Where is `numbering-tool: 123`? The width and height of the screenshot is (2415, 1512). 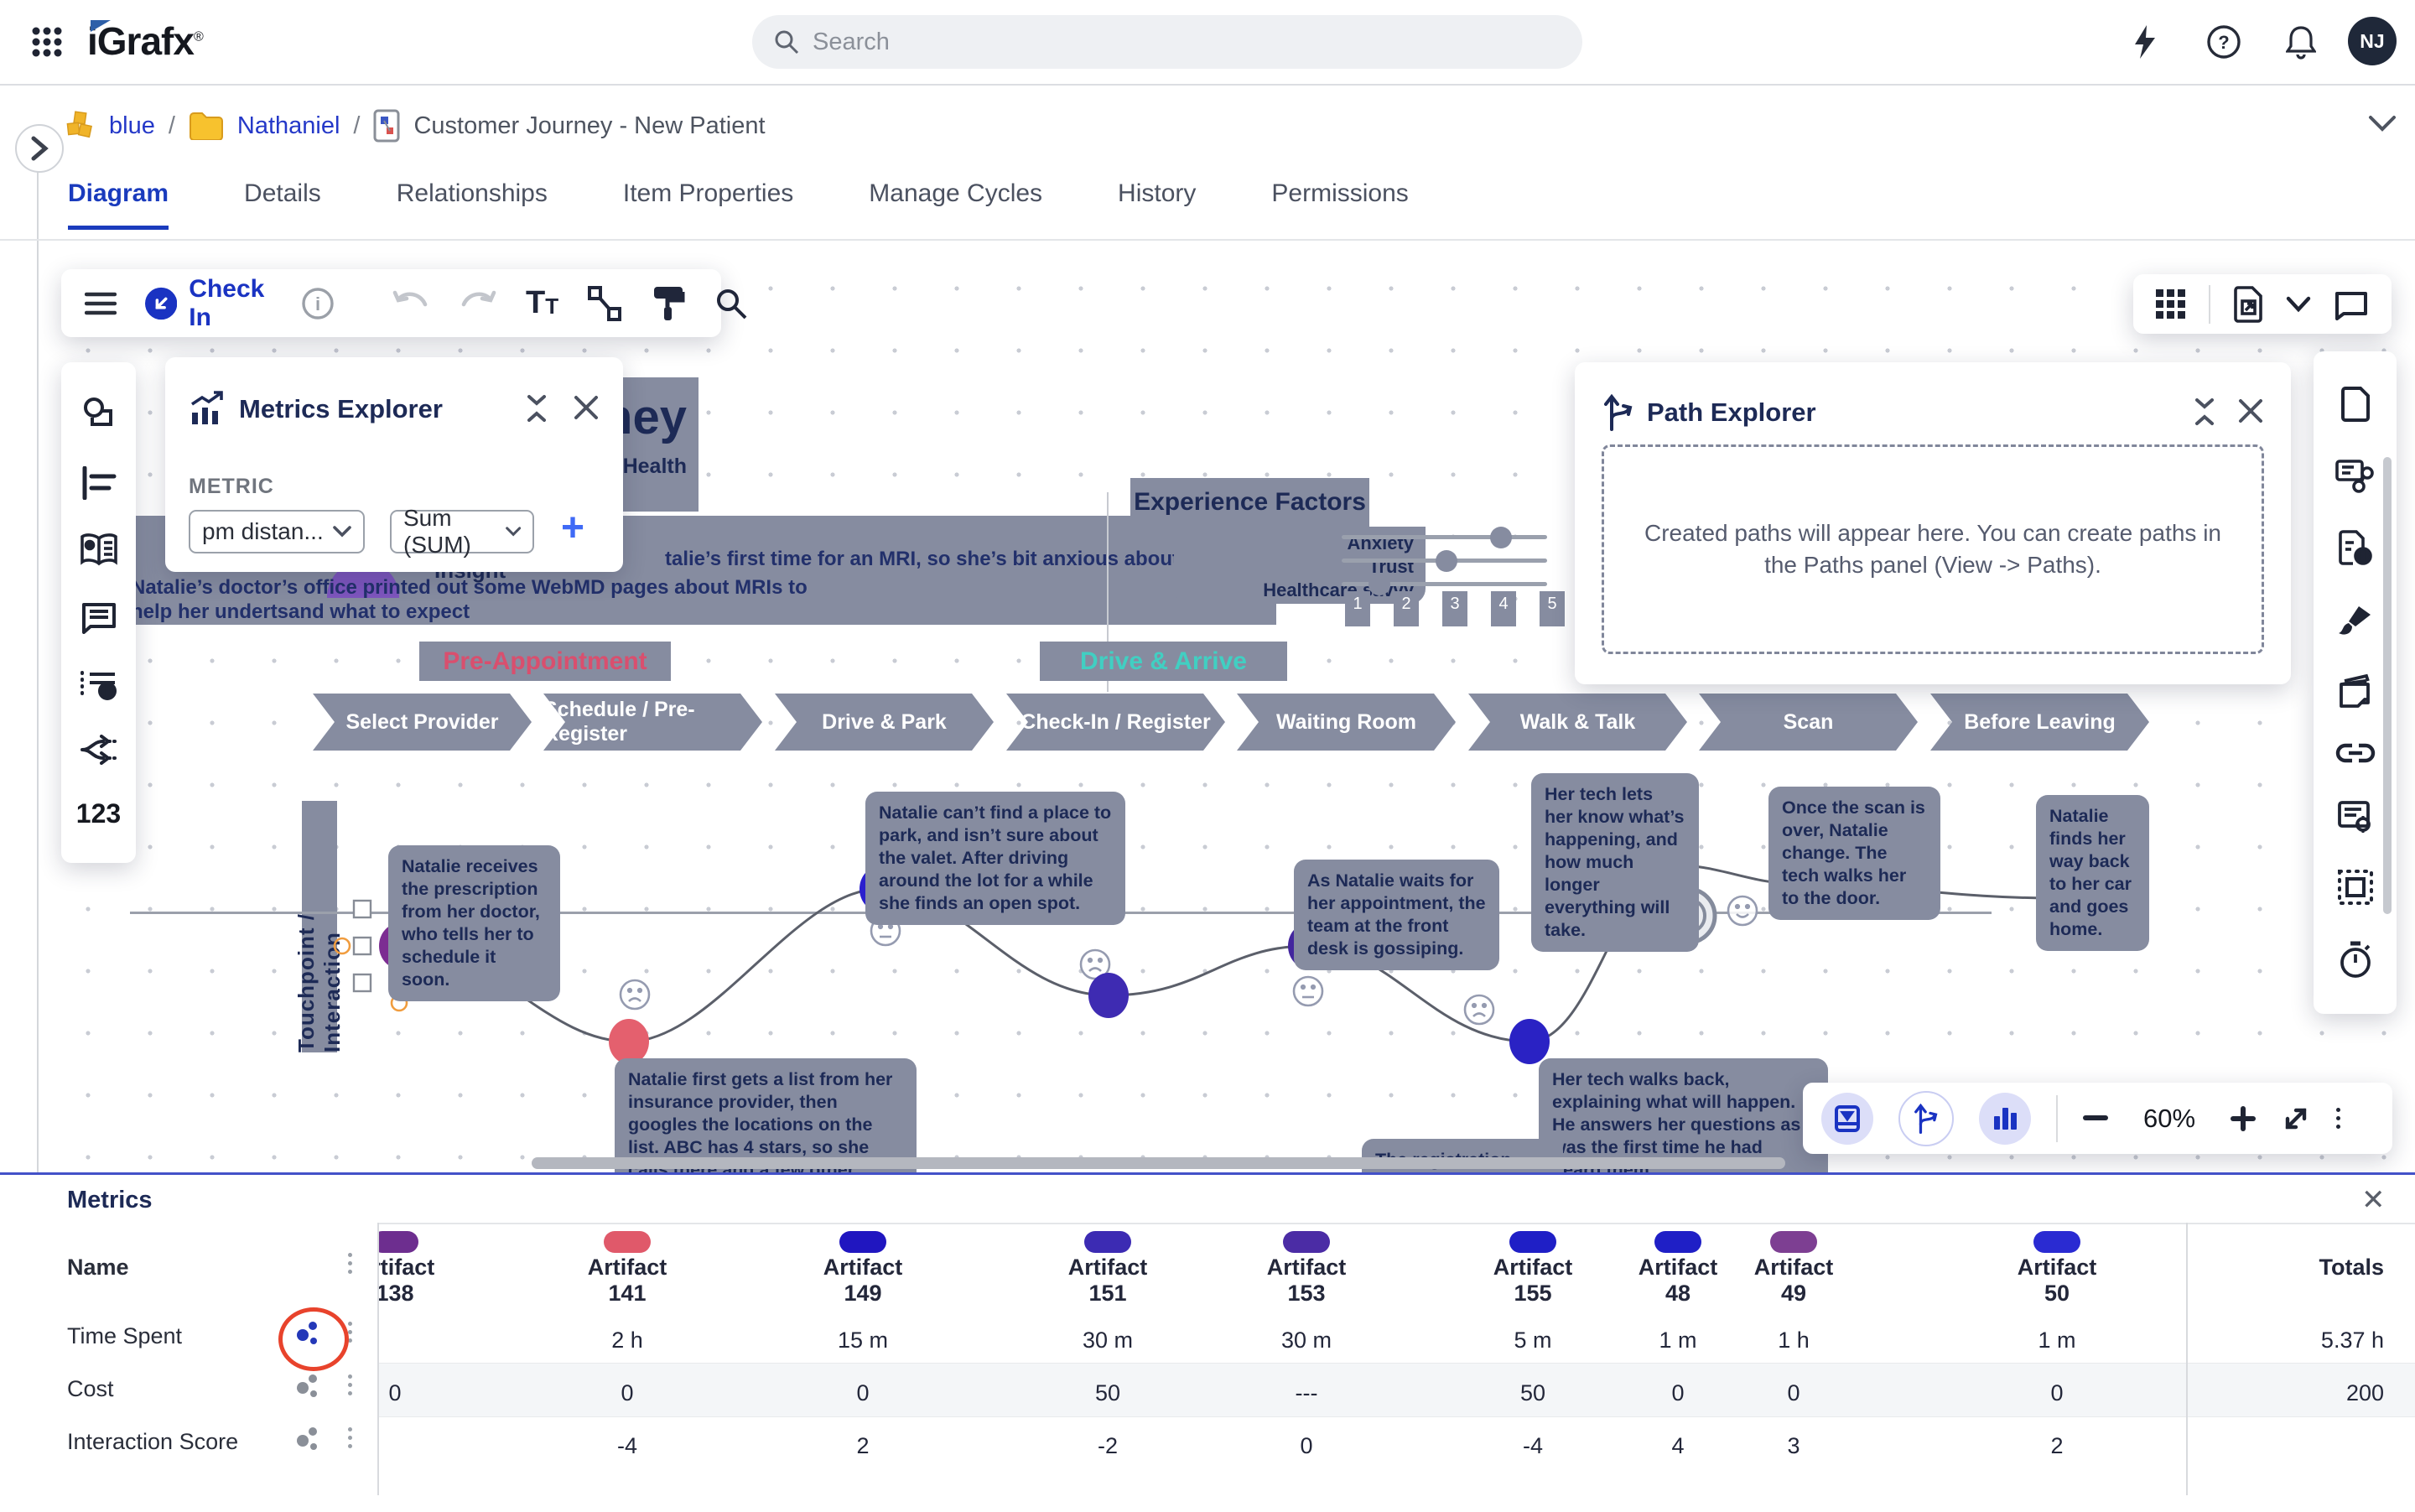 numbering-tool: 123 is located at coordinates (98, 813).